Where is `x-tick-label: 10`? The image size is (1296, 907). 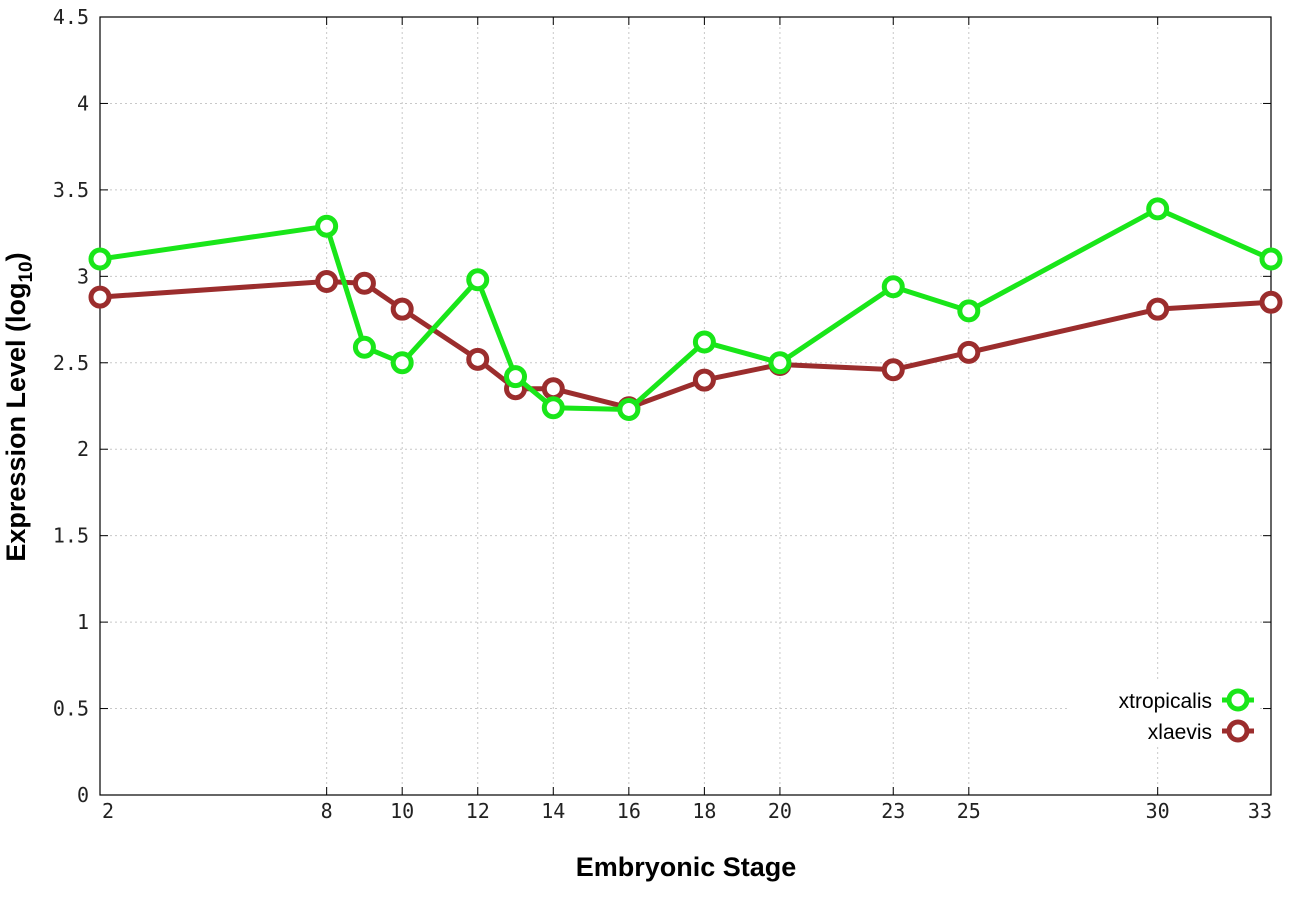 x-tick-label: 10 is located at coordinates (402, 811).